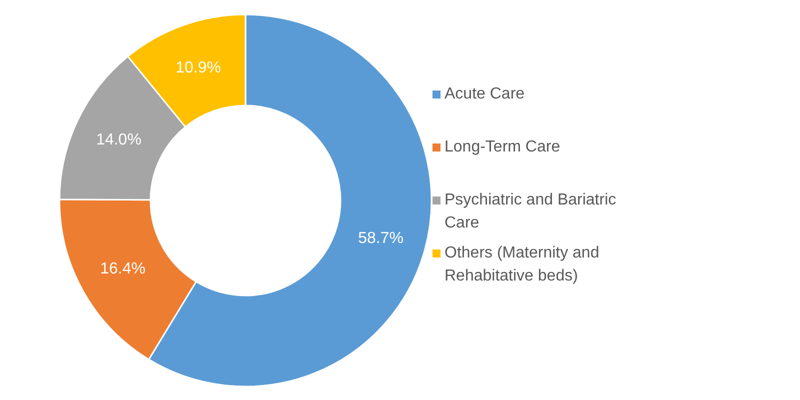  What do you see at coordinates (199, 68) in the screenshot?
I see `data-label: 10.9%` at bounding box center [199, 68].